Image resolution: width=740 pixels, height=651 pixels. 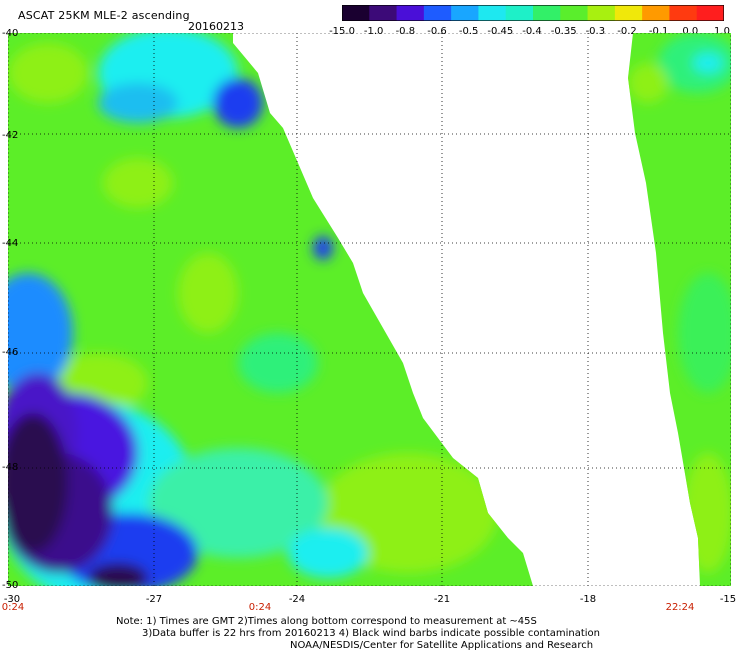 What do you see at coordinates (104, 15) in the screenshot?
I see `map-title: ASCAT 25KM MLE-2 ascending` at bounding box center [104, 15].